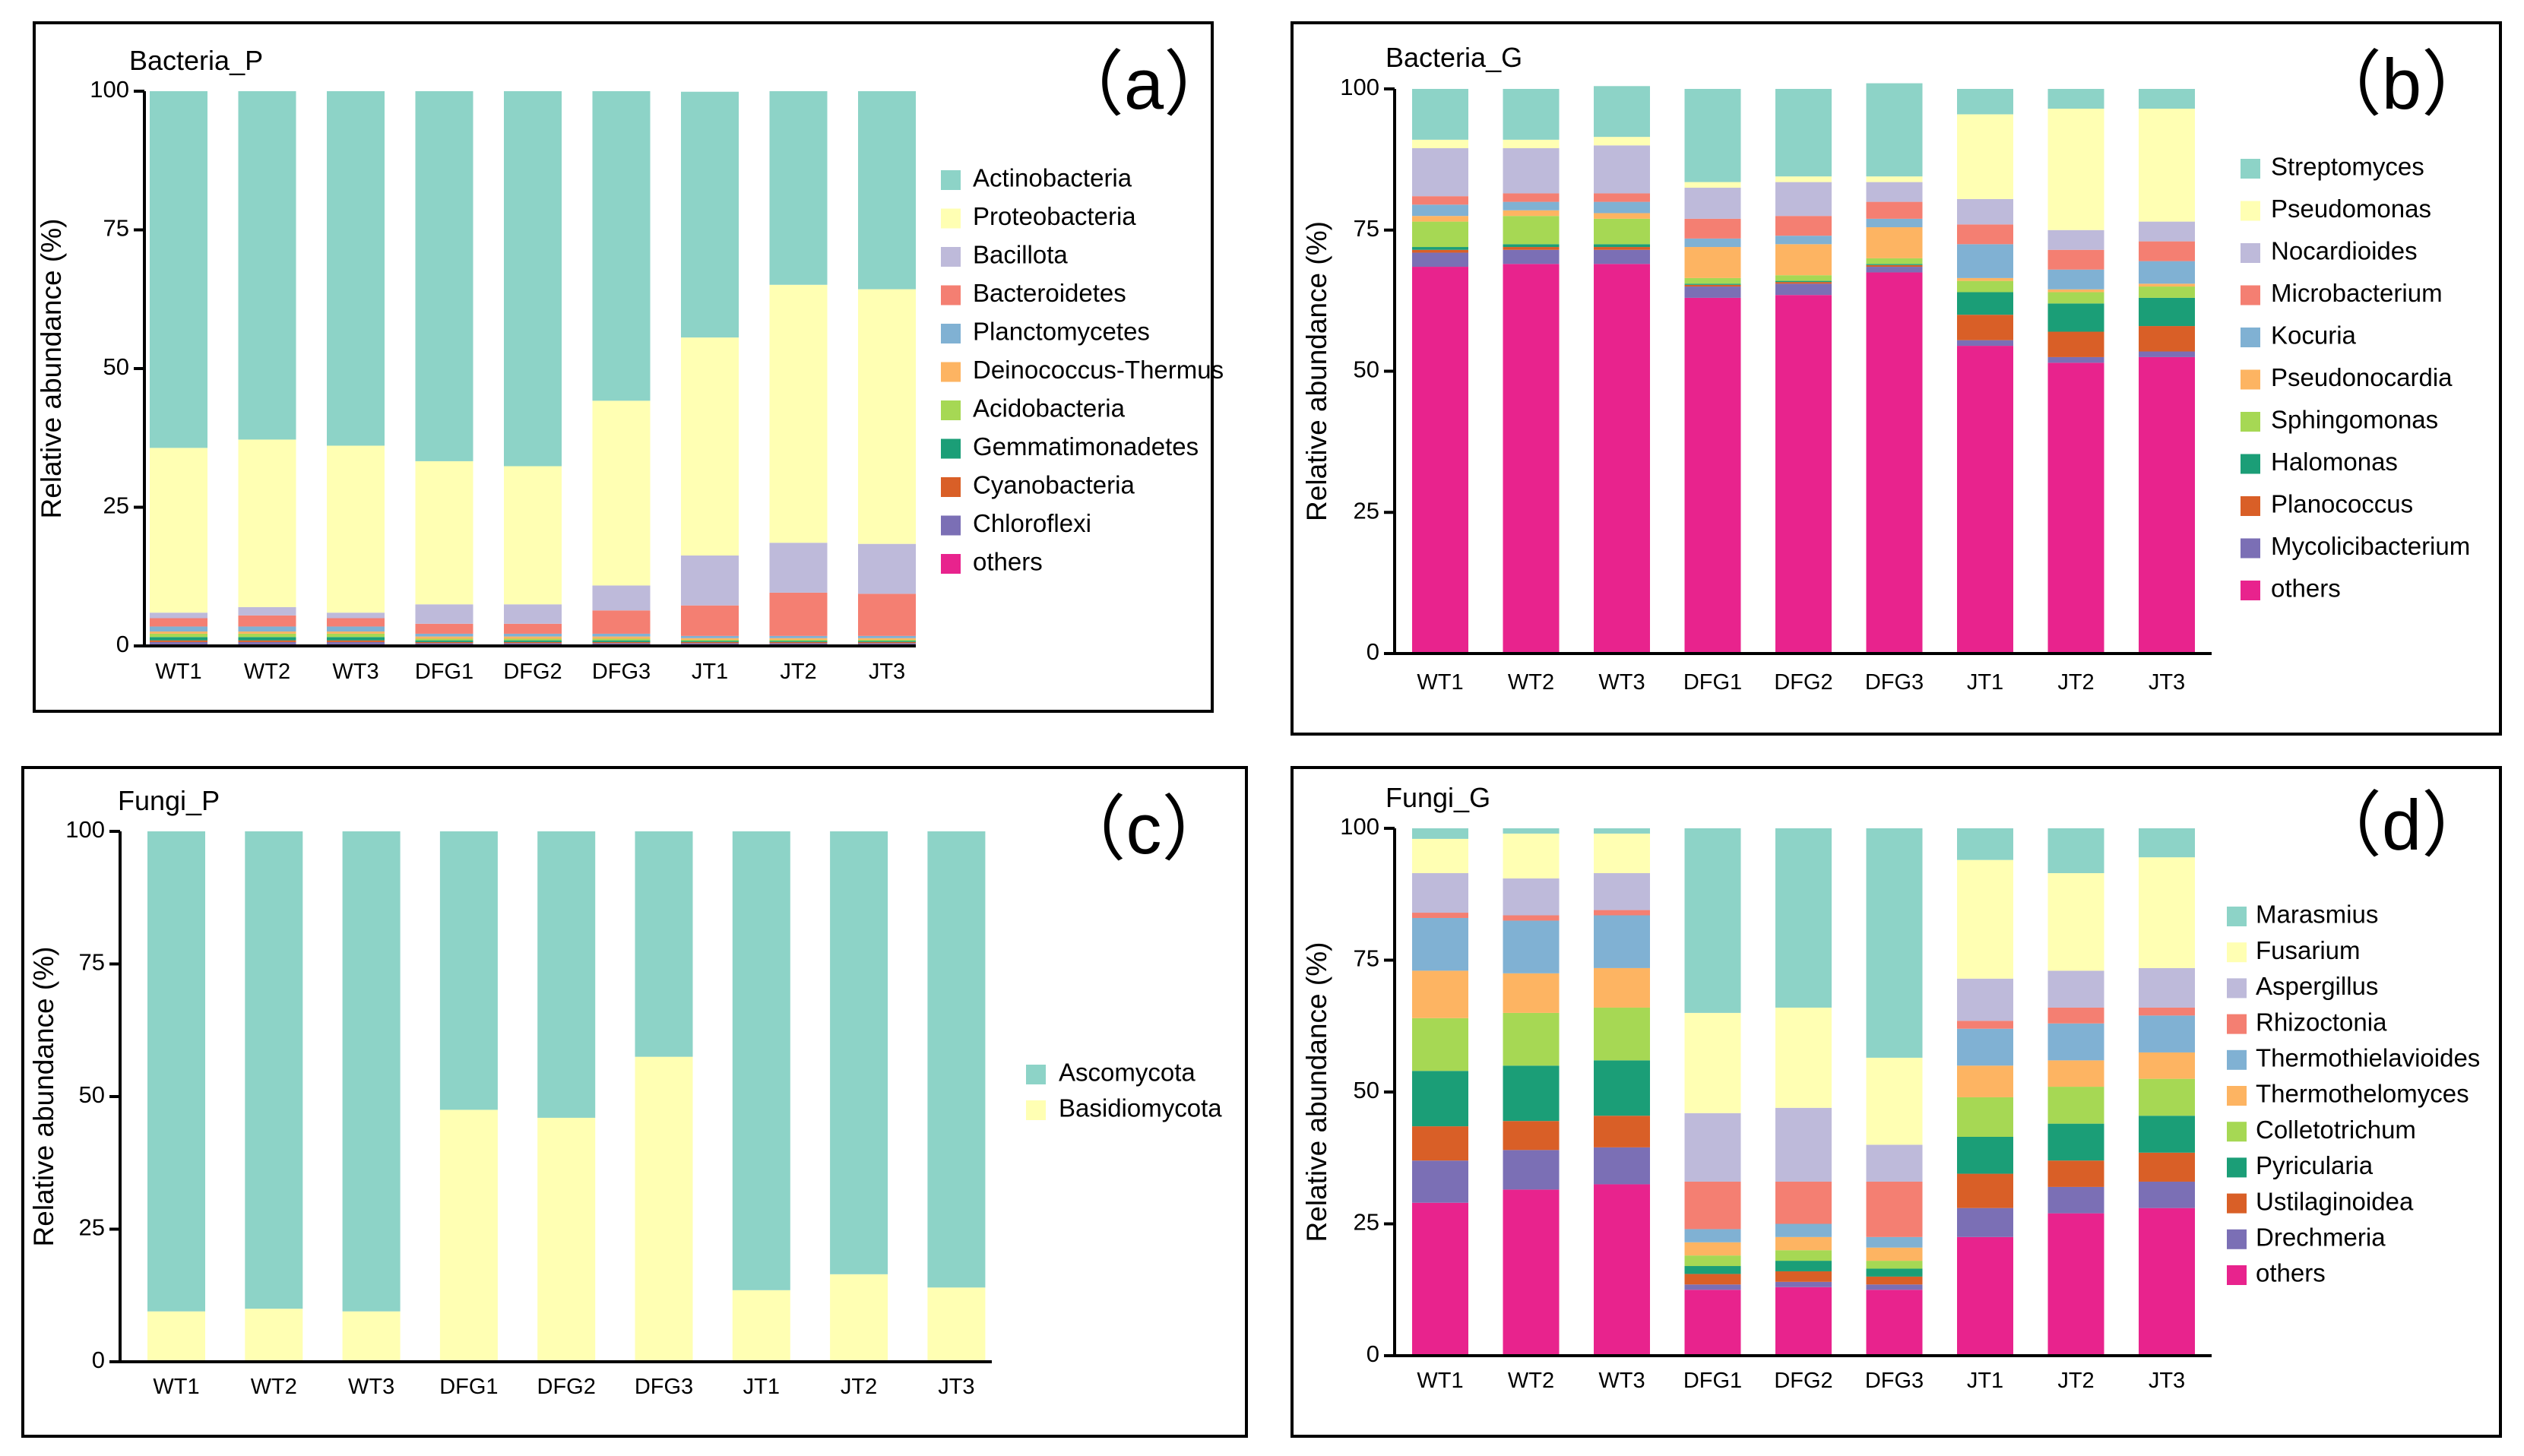  I want to click on y-axis-label: Relative abundance (%), so click(1316, 1092).